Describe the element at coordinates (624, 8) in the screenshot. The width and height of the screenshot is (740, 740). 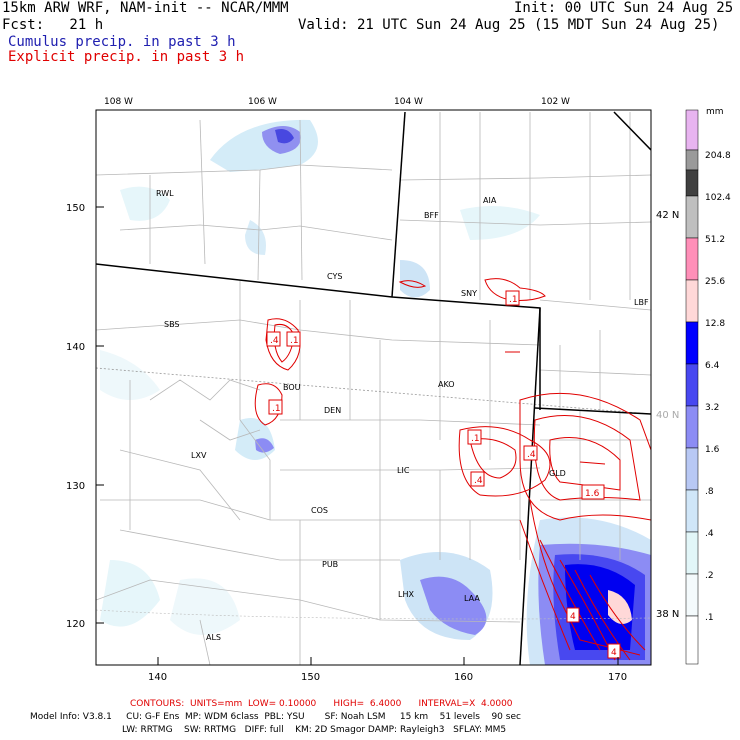
I see `init-time: Init: 00 UTC Sun 24 Aug 25` at that location.